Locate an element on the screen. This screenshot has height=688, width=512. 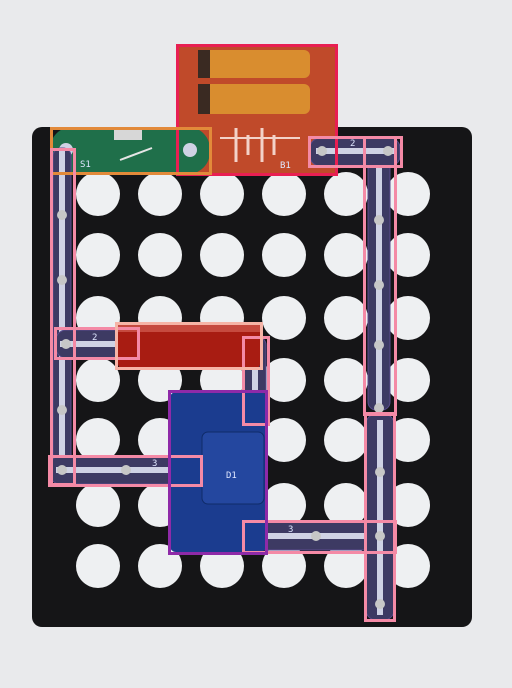
switch-part: S1 is located at coordinates (130, 150).